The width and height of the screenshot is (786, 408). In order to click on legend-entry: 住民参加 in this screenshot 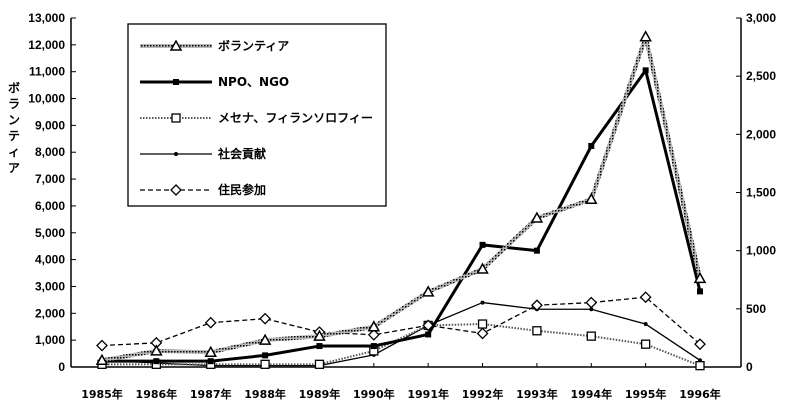, I will do `click(203, 189)`.